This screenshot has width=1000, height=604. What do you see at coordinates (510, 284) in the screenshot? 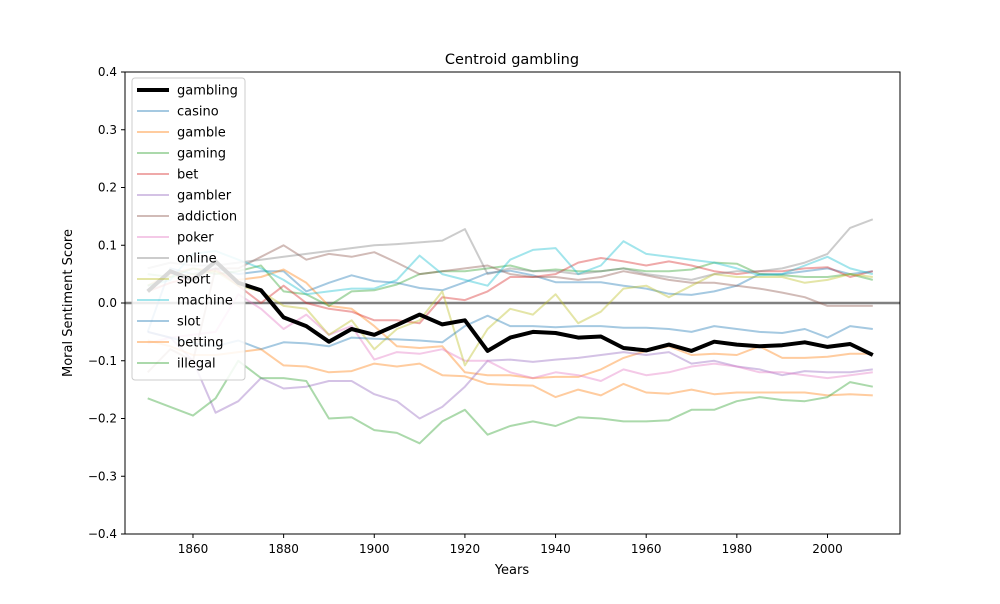
I see `series-line-gaming` at bounding box center [510, 284].